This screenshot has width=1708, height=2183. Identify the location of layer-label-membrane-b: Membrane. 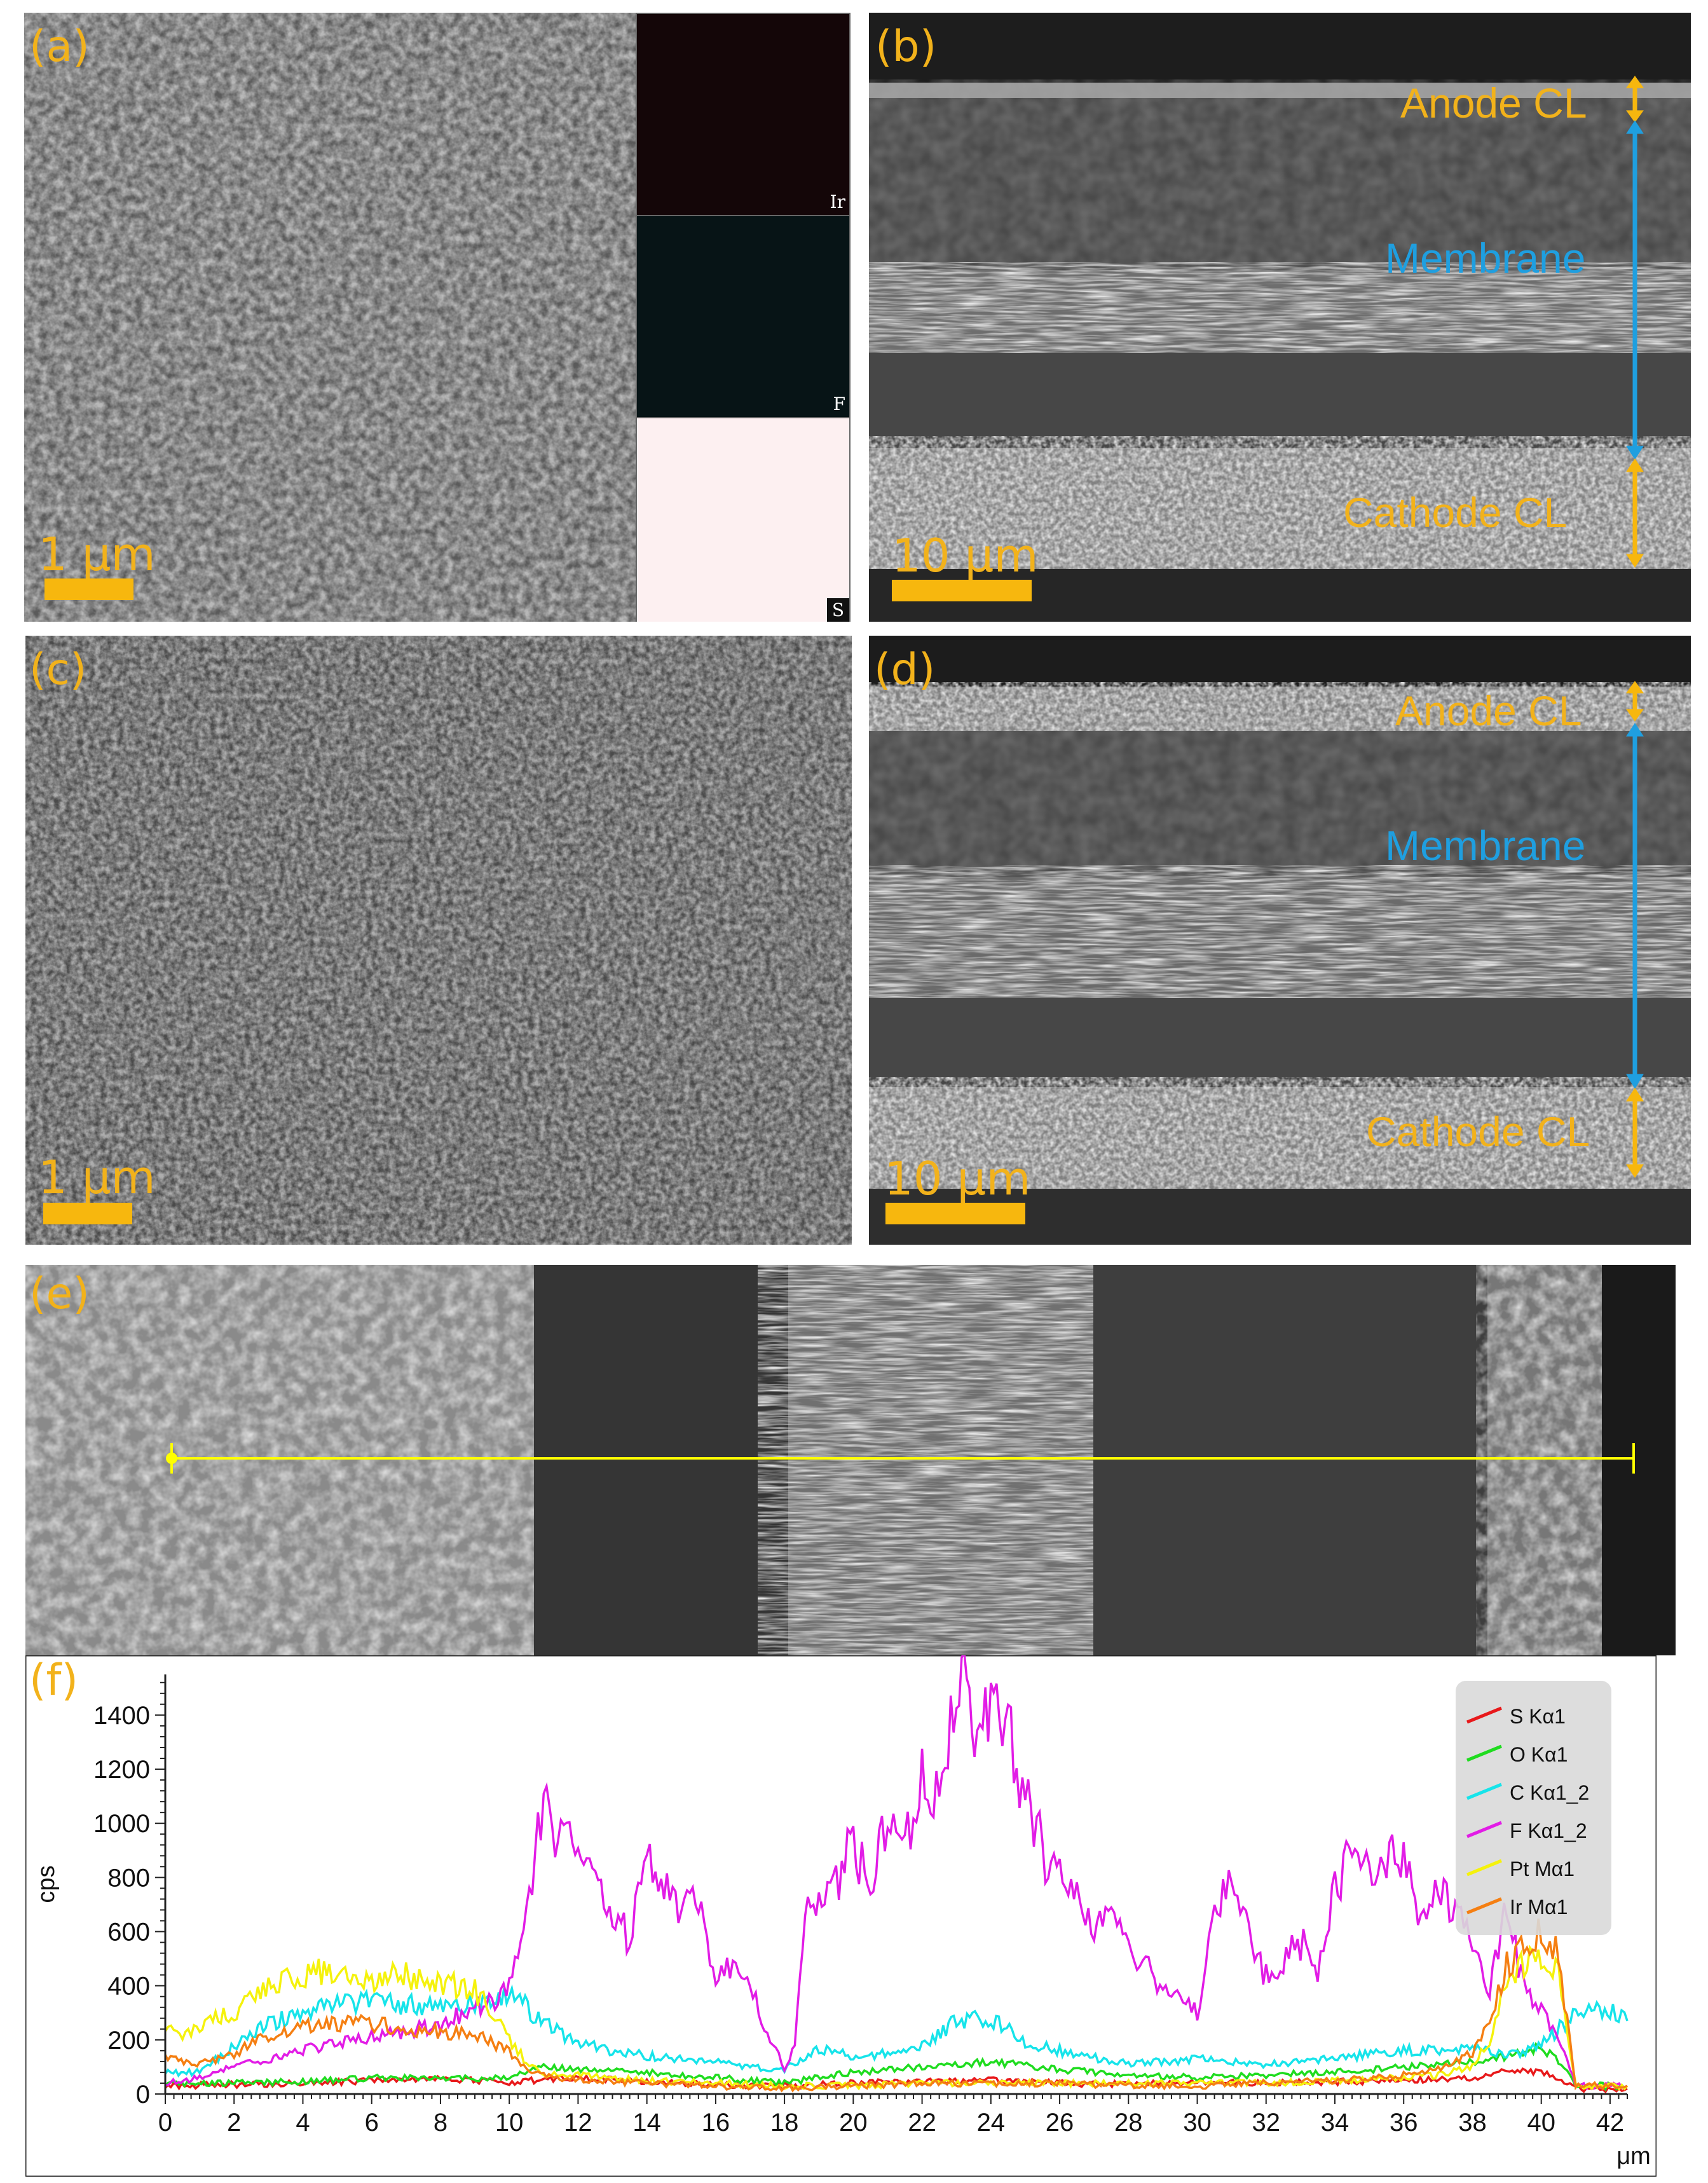
(1485, 258).